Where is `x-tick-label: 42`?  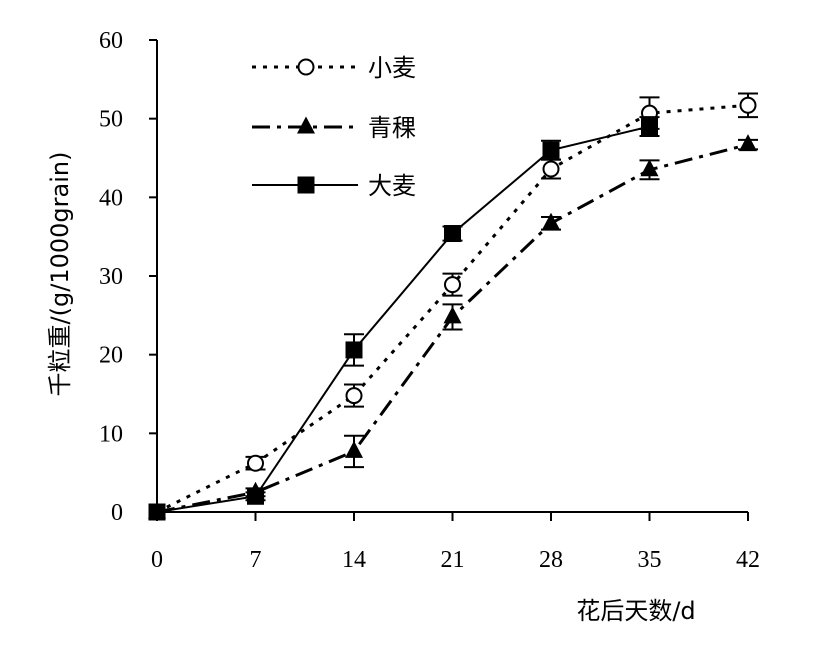
x-tick-label: 42 is located at coordinates (748, 560).